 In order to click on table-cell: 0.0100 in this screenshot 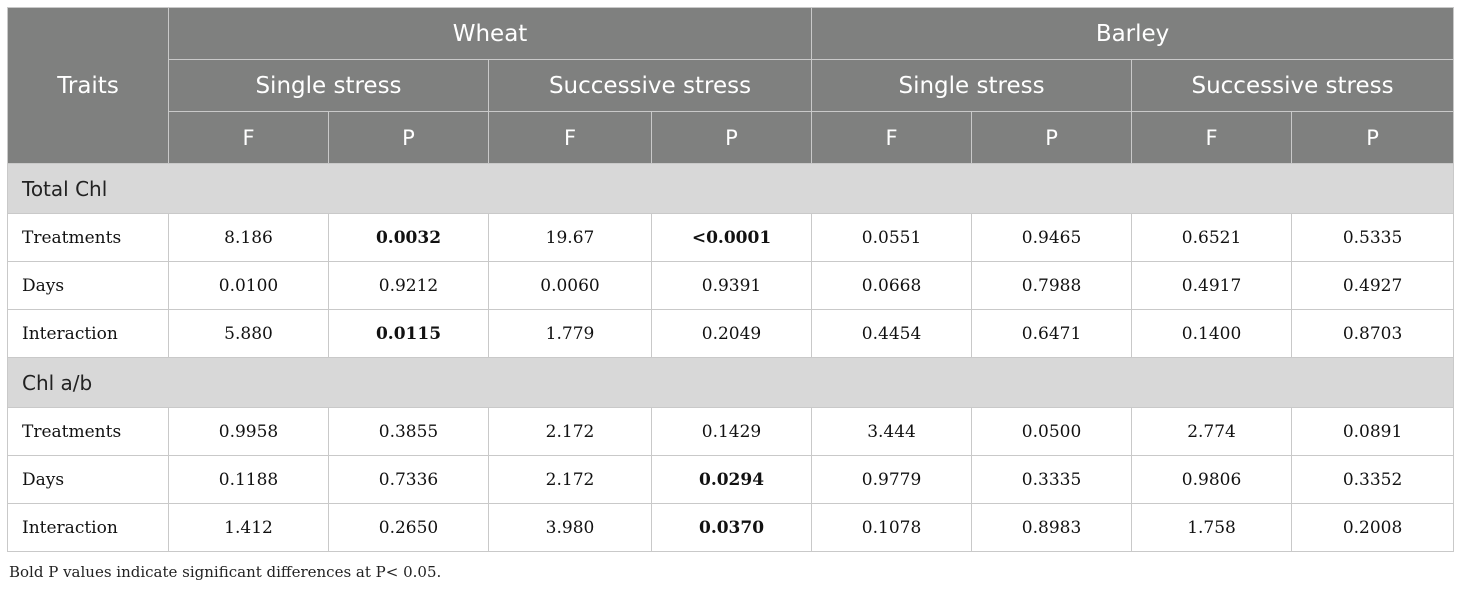, I will do `click(248, 285)`.